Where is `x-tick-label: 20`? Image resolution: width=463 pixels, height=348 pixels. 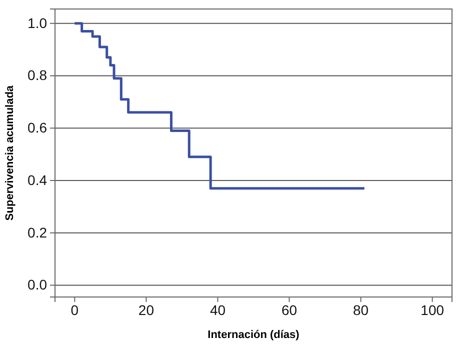
x-tick-label: 20 is located at coordinates (146, 310).